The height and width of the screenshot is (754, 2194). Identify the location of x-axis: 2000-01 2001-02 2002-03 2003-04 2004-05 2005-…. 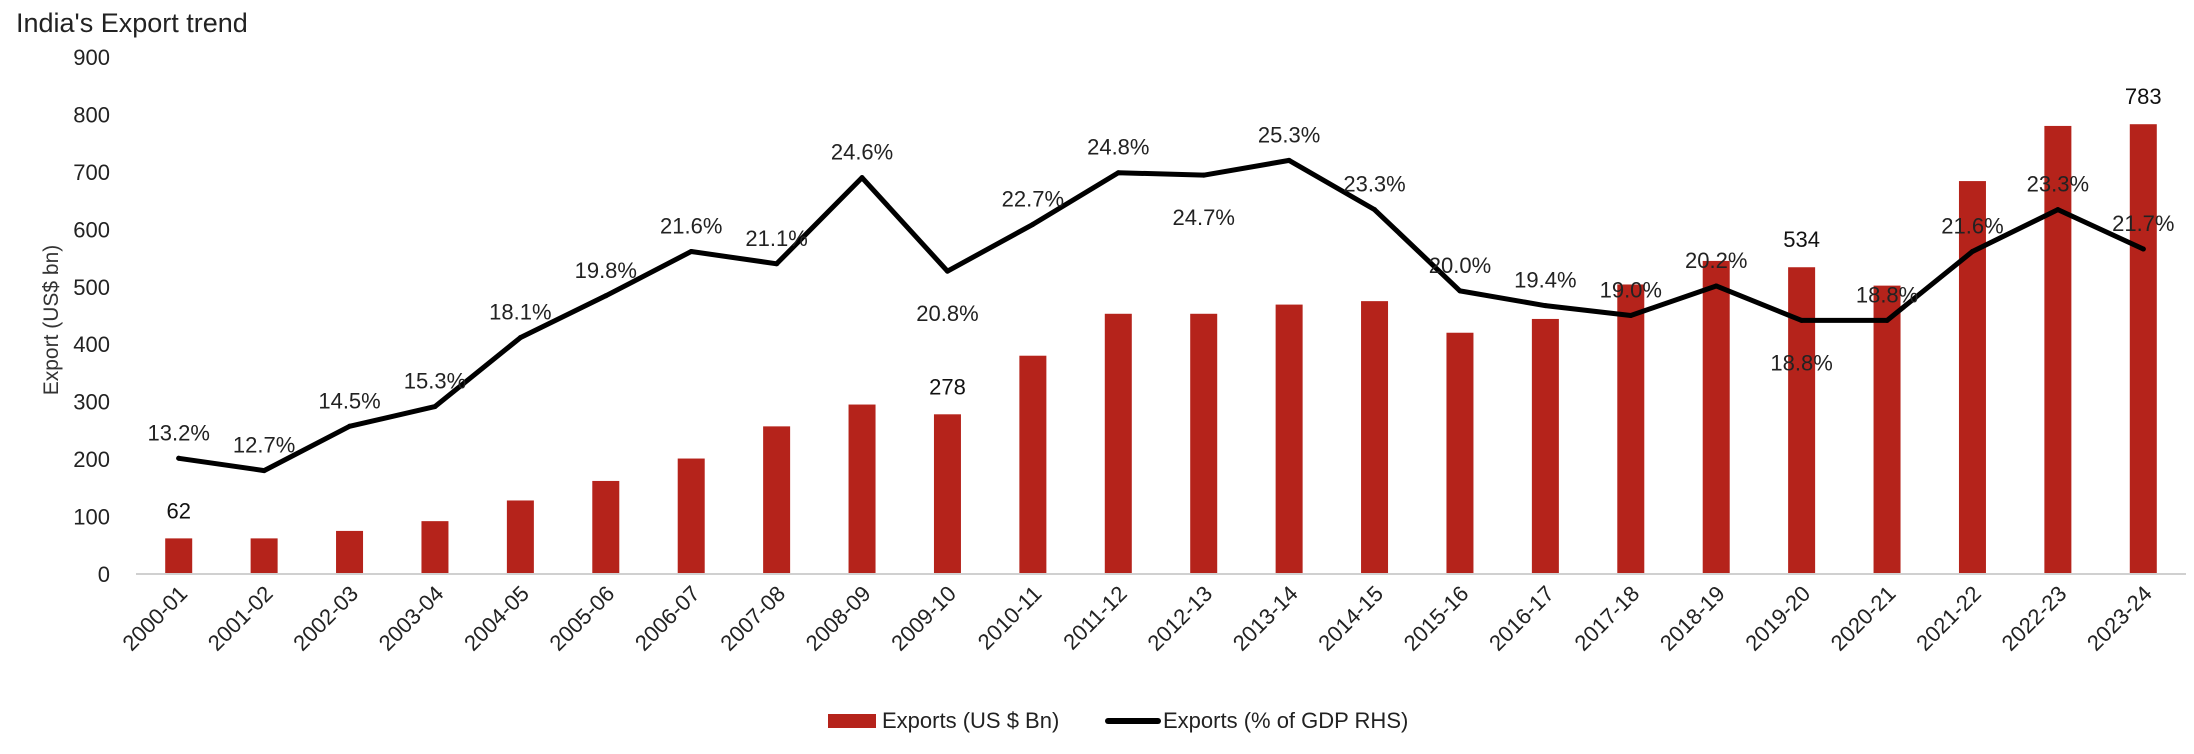
(1151, 614).